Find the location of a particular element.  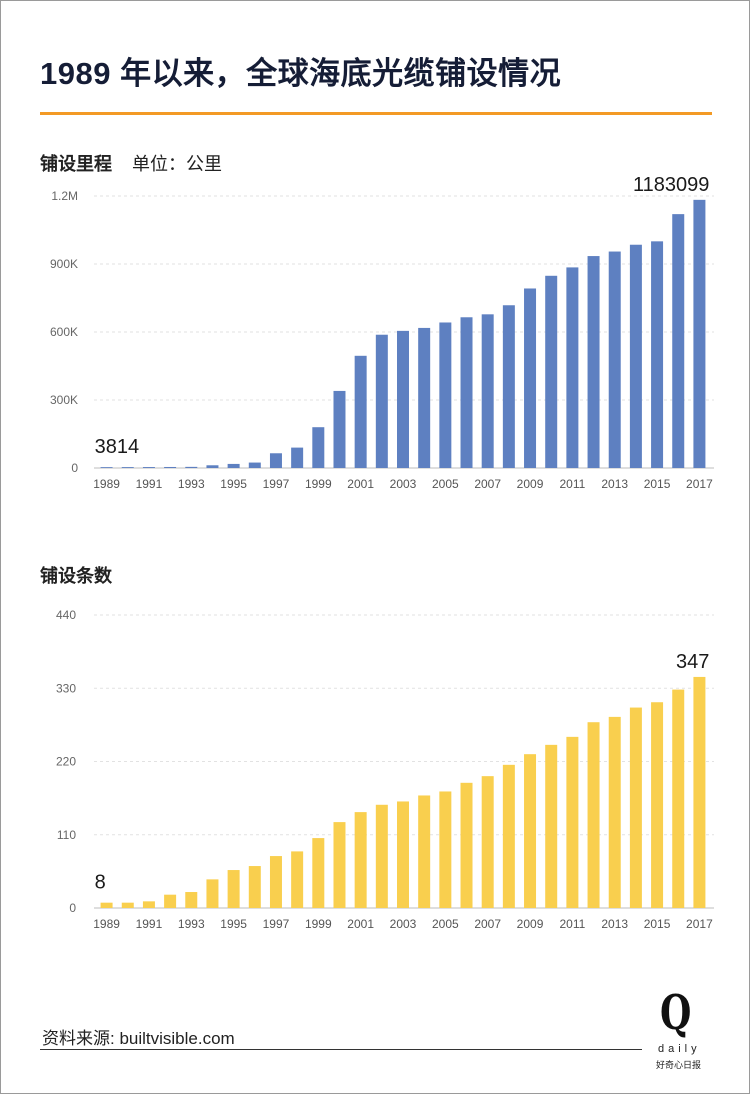

count-data-label: 347 is located at coordinates (692, 662).